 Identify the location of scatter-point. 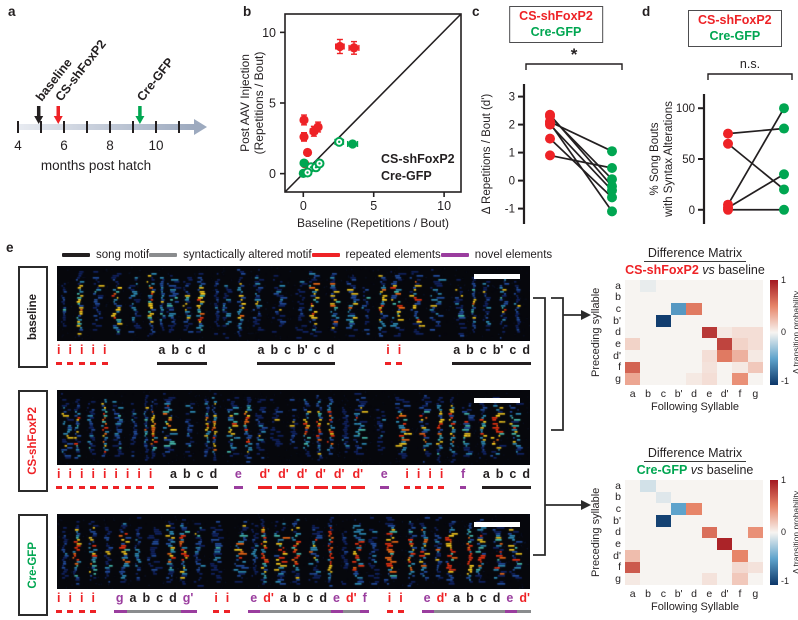
(307, 152).